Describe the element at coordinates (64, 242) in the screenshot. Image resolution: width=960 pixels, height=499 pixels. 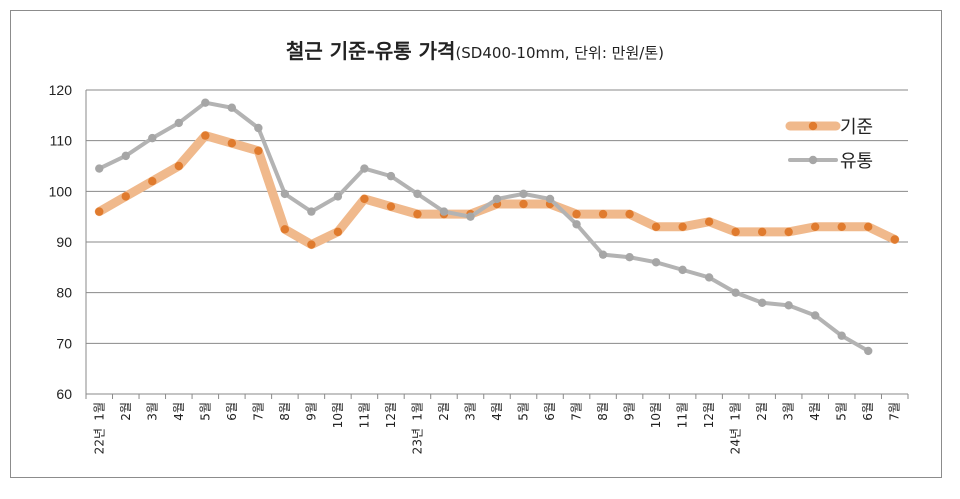
I see `y-tick-label: 90` at that location.